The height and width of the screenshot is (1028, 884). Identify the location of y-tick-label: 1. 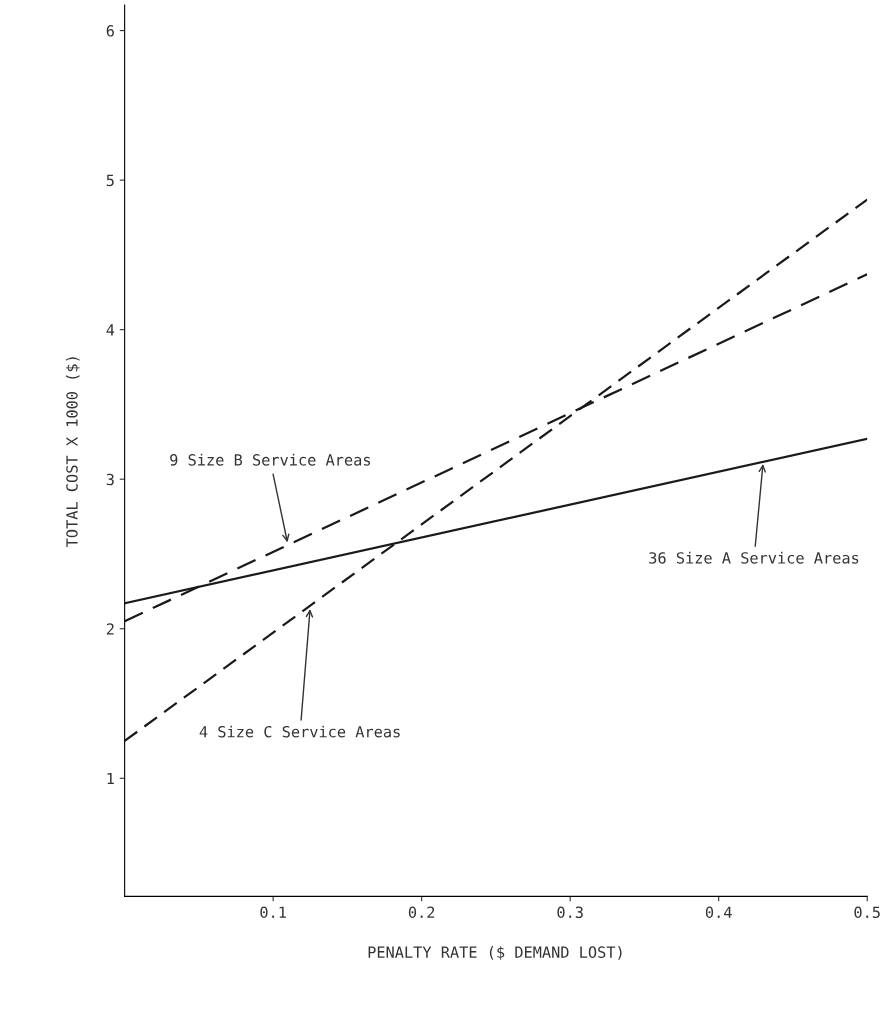
(110, 778).